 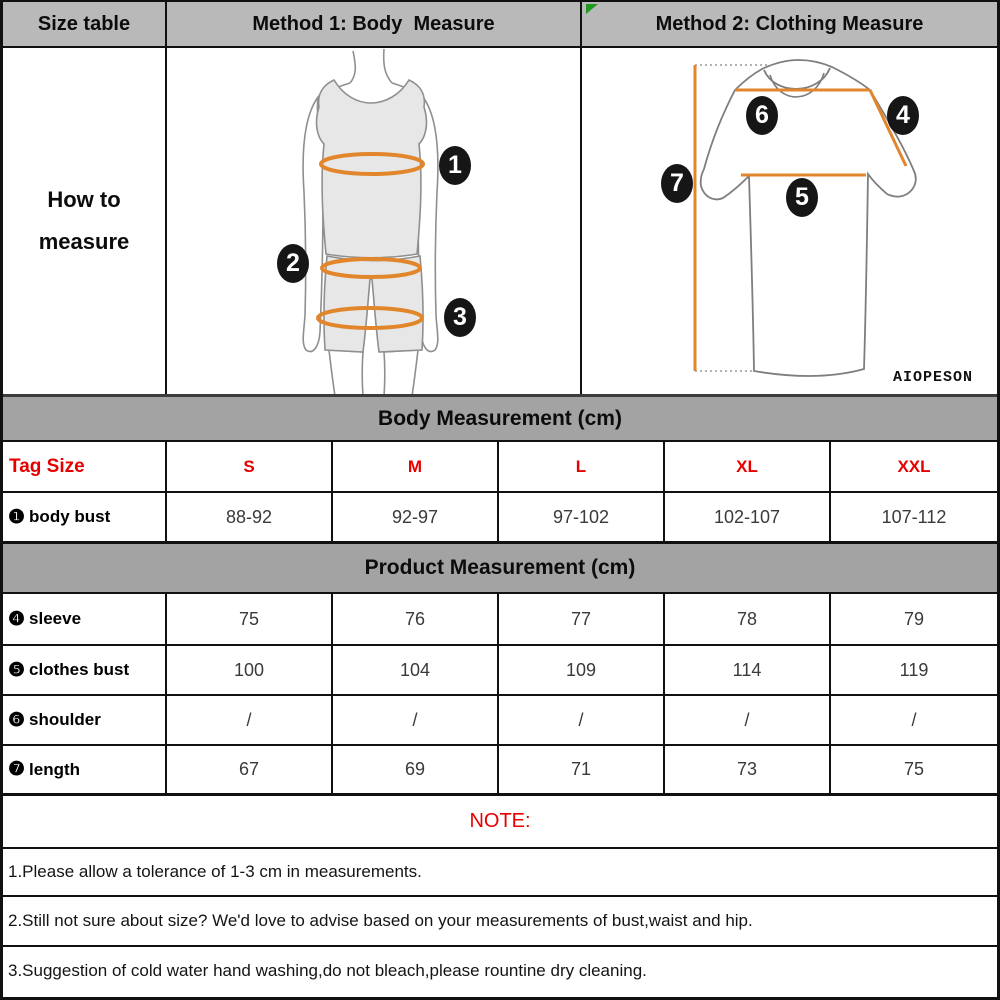 What do you see at coordinates (85, 769) in the screenshot?
I see `row-label-length: ❼ length` at bounding box center [85, 769].